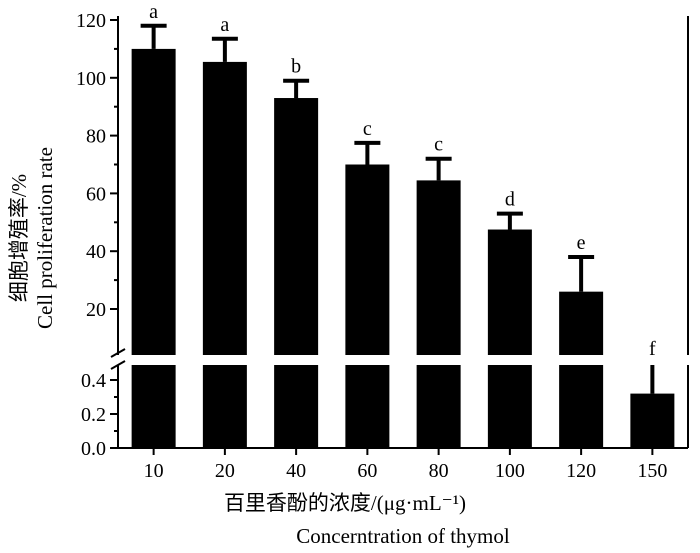 This screenshot has height=553, width=700. I want to click on x-tick-label-120: 120, so click(581, 471).